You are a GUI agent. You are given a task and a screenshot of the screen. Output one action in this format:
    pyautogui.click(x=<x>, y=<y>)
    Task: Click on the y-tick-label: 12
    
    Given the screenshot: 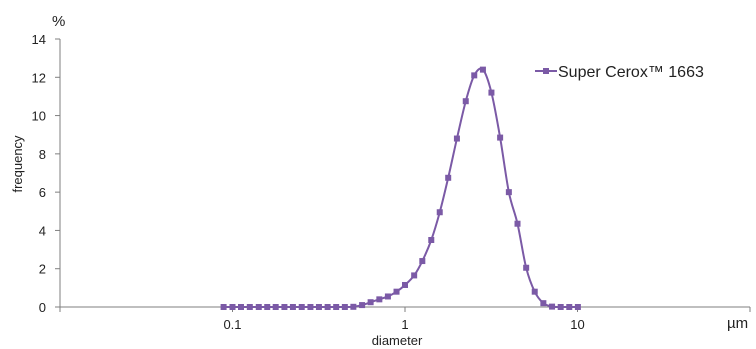 What is the action you would take?
    pyautogui.click(x=39, y=77)
    